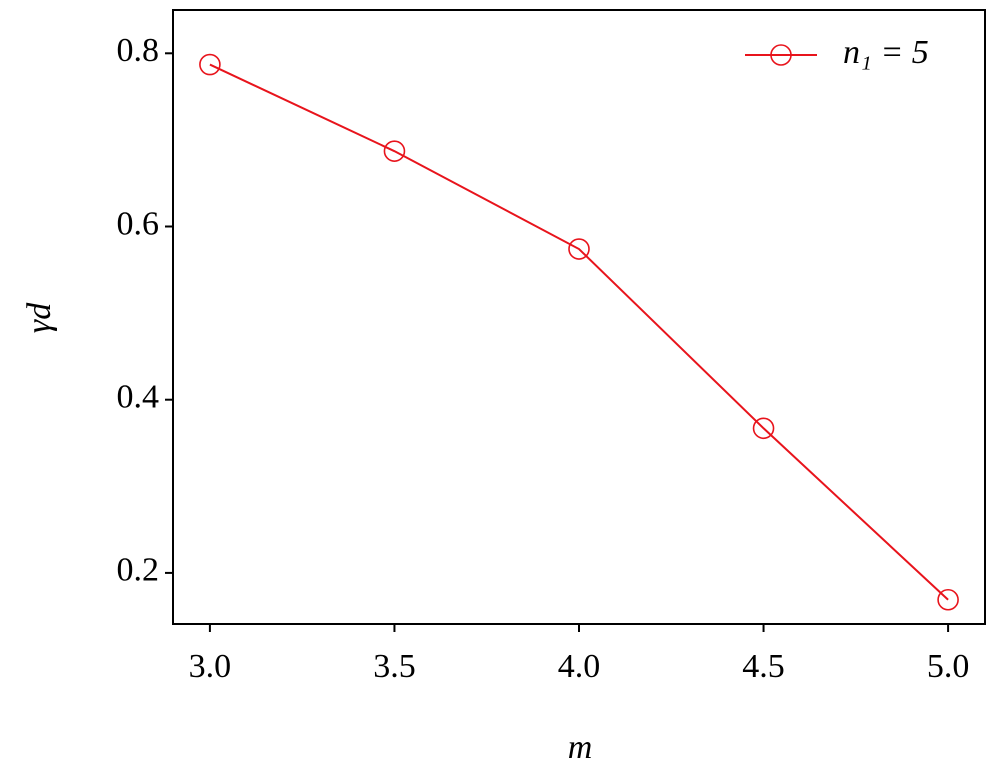 The height and width of the screenshot is (781, 995). I want to click on y-tick-label: 0.2, so click(138, 570).